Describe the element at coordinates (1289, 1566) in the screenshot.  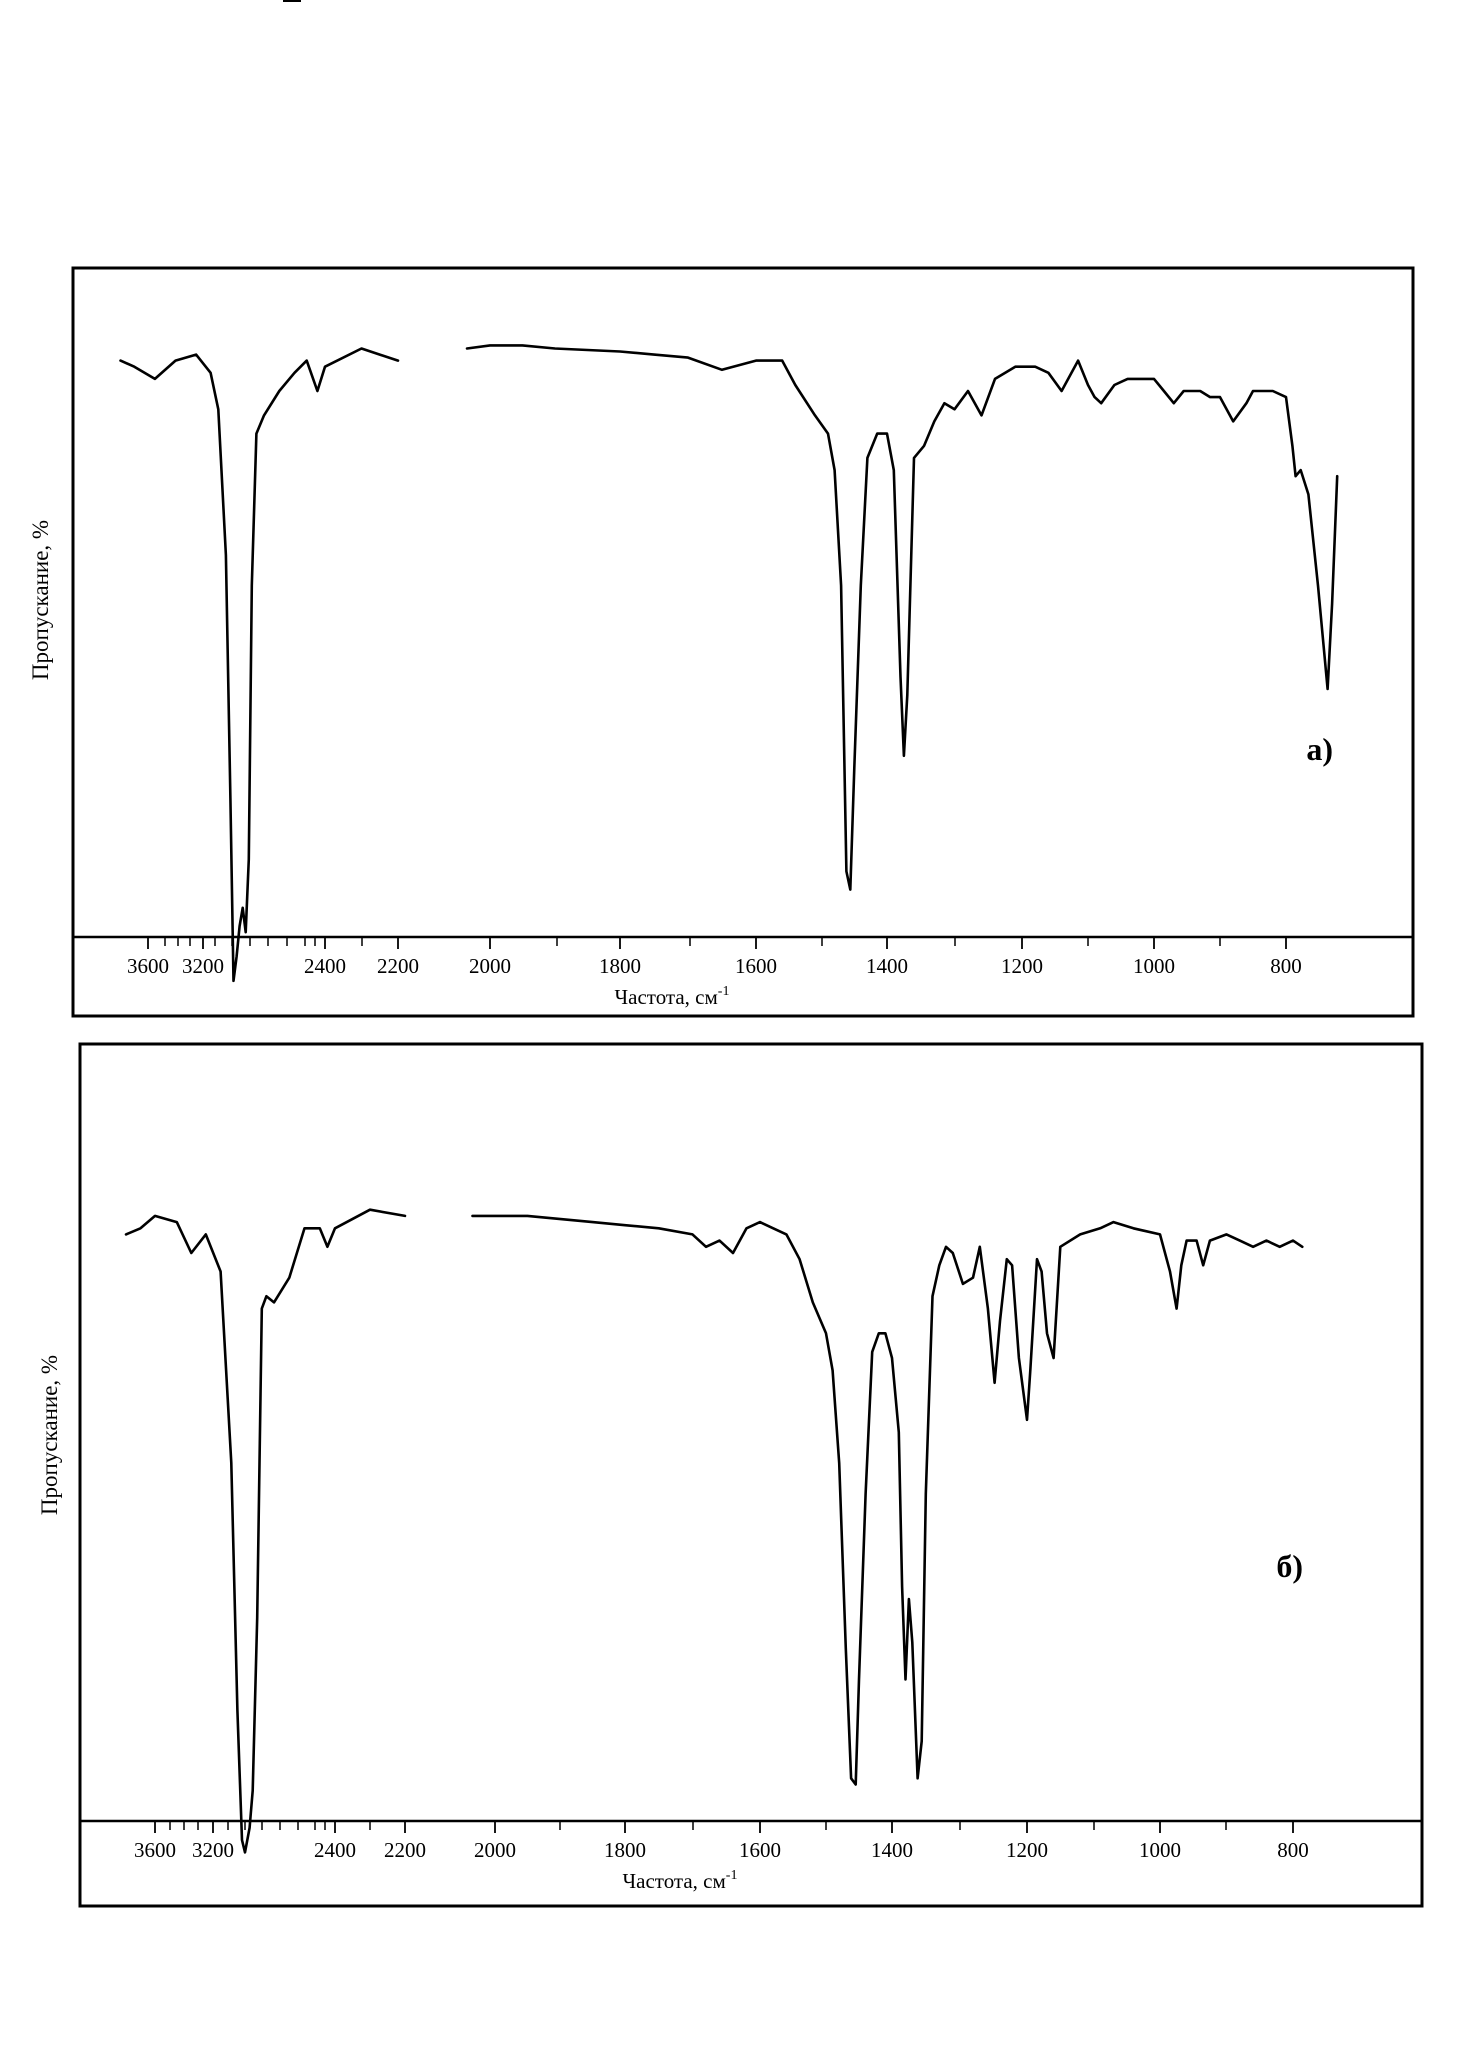
I see `panel-label: б)` at that location.